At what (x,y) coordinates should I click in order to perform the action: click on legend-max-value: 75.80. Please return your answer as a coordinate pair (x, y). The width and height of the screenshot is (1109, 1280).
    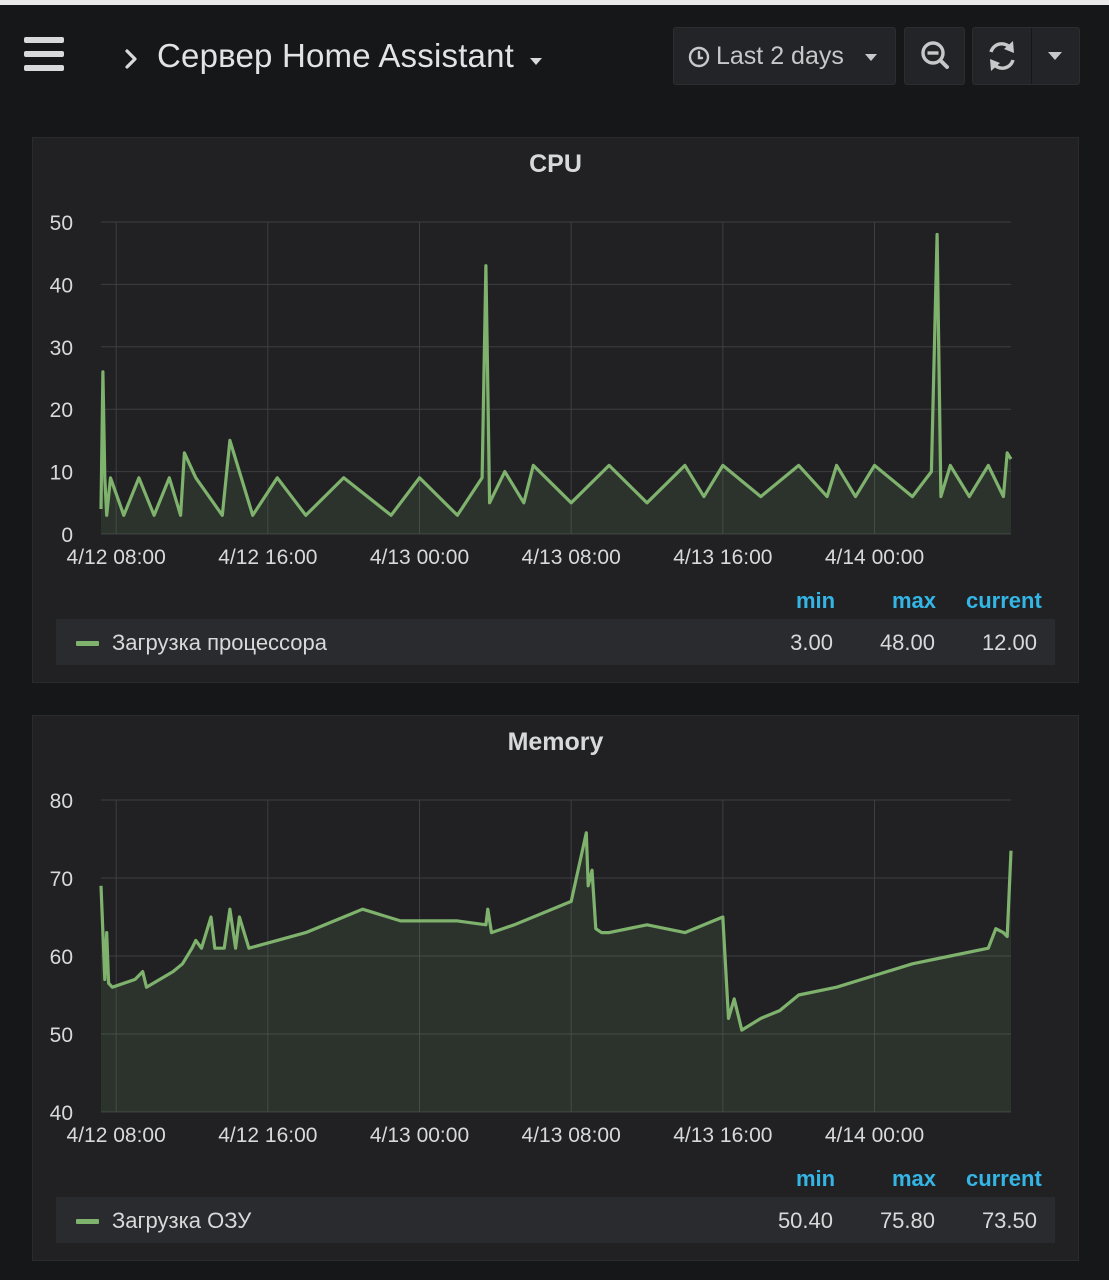
    Looking at the image, I should click on (907, 1220).